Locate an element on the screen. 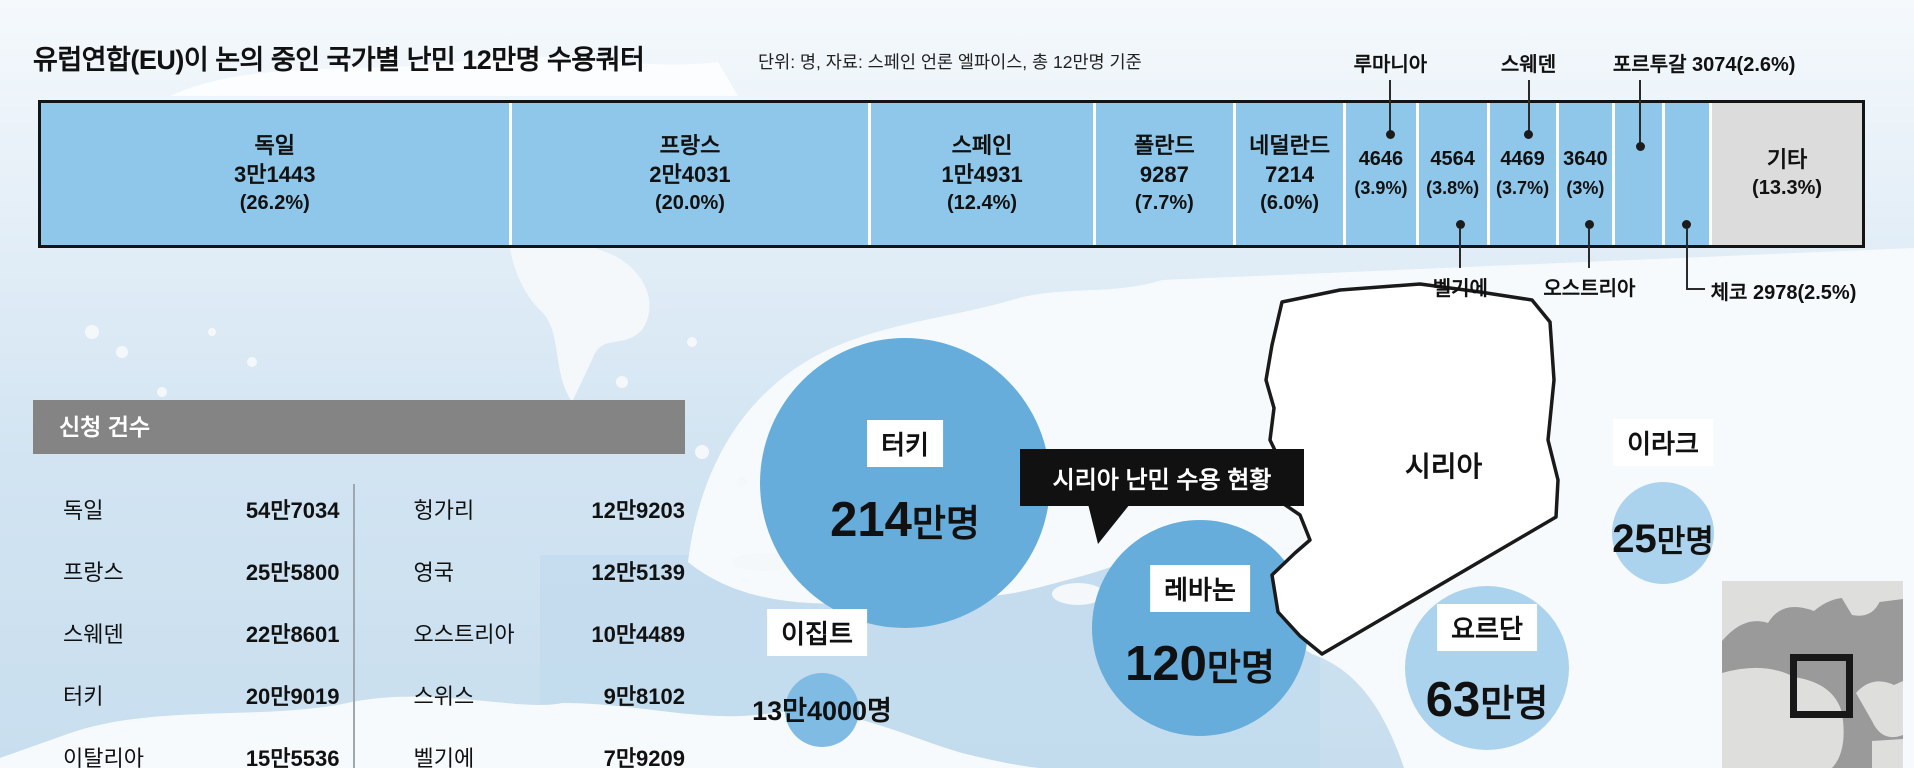  segment-name: 스페인 is located at coordinates (982, 145).